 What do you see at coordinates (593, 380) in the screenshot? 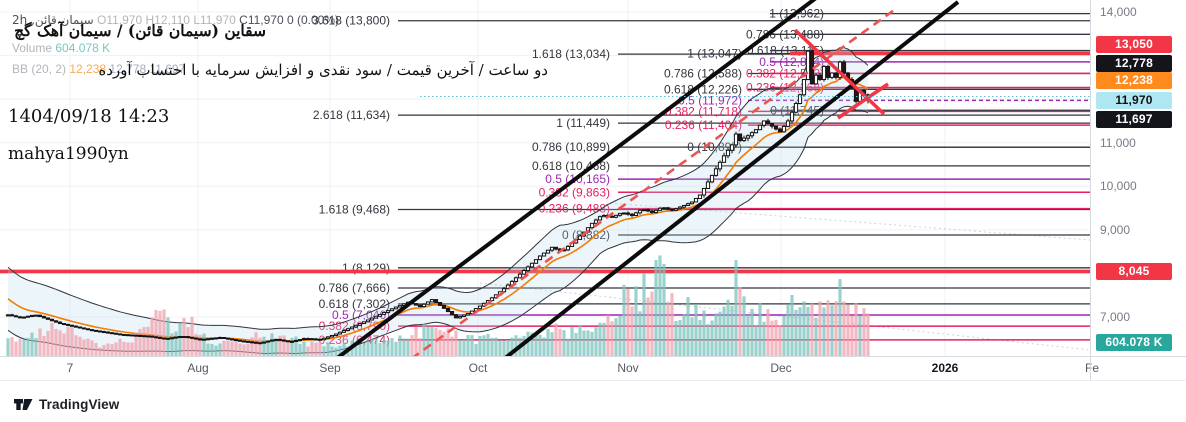
I see `footer-separator` at bounding box center [593, 380].